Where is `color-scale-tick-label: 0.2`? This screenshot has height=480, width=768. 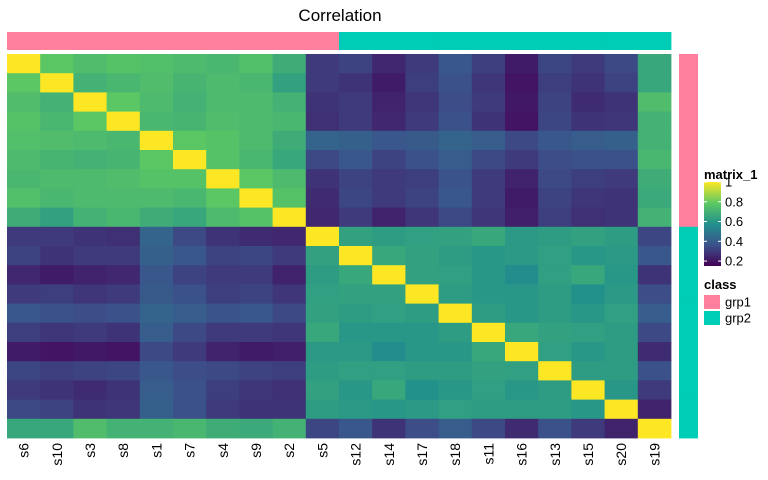 color-scale-tick-label: 0.2 is located at coordinates (734, 261).